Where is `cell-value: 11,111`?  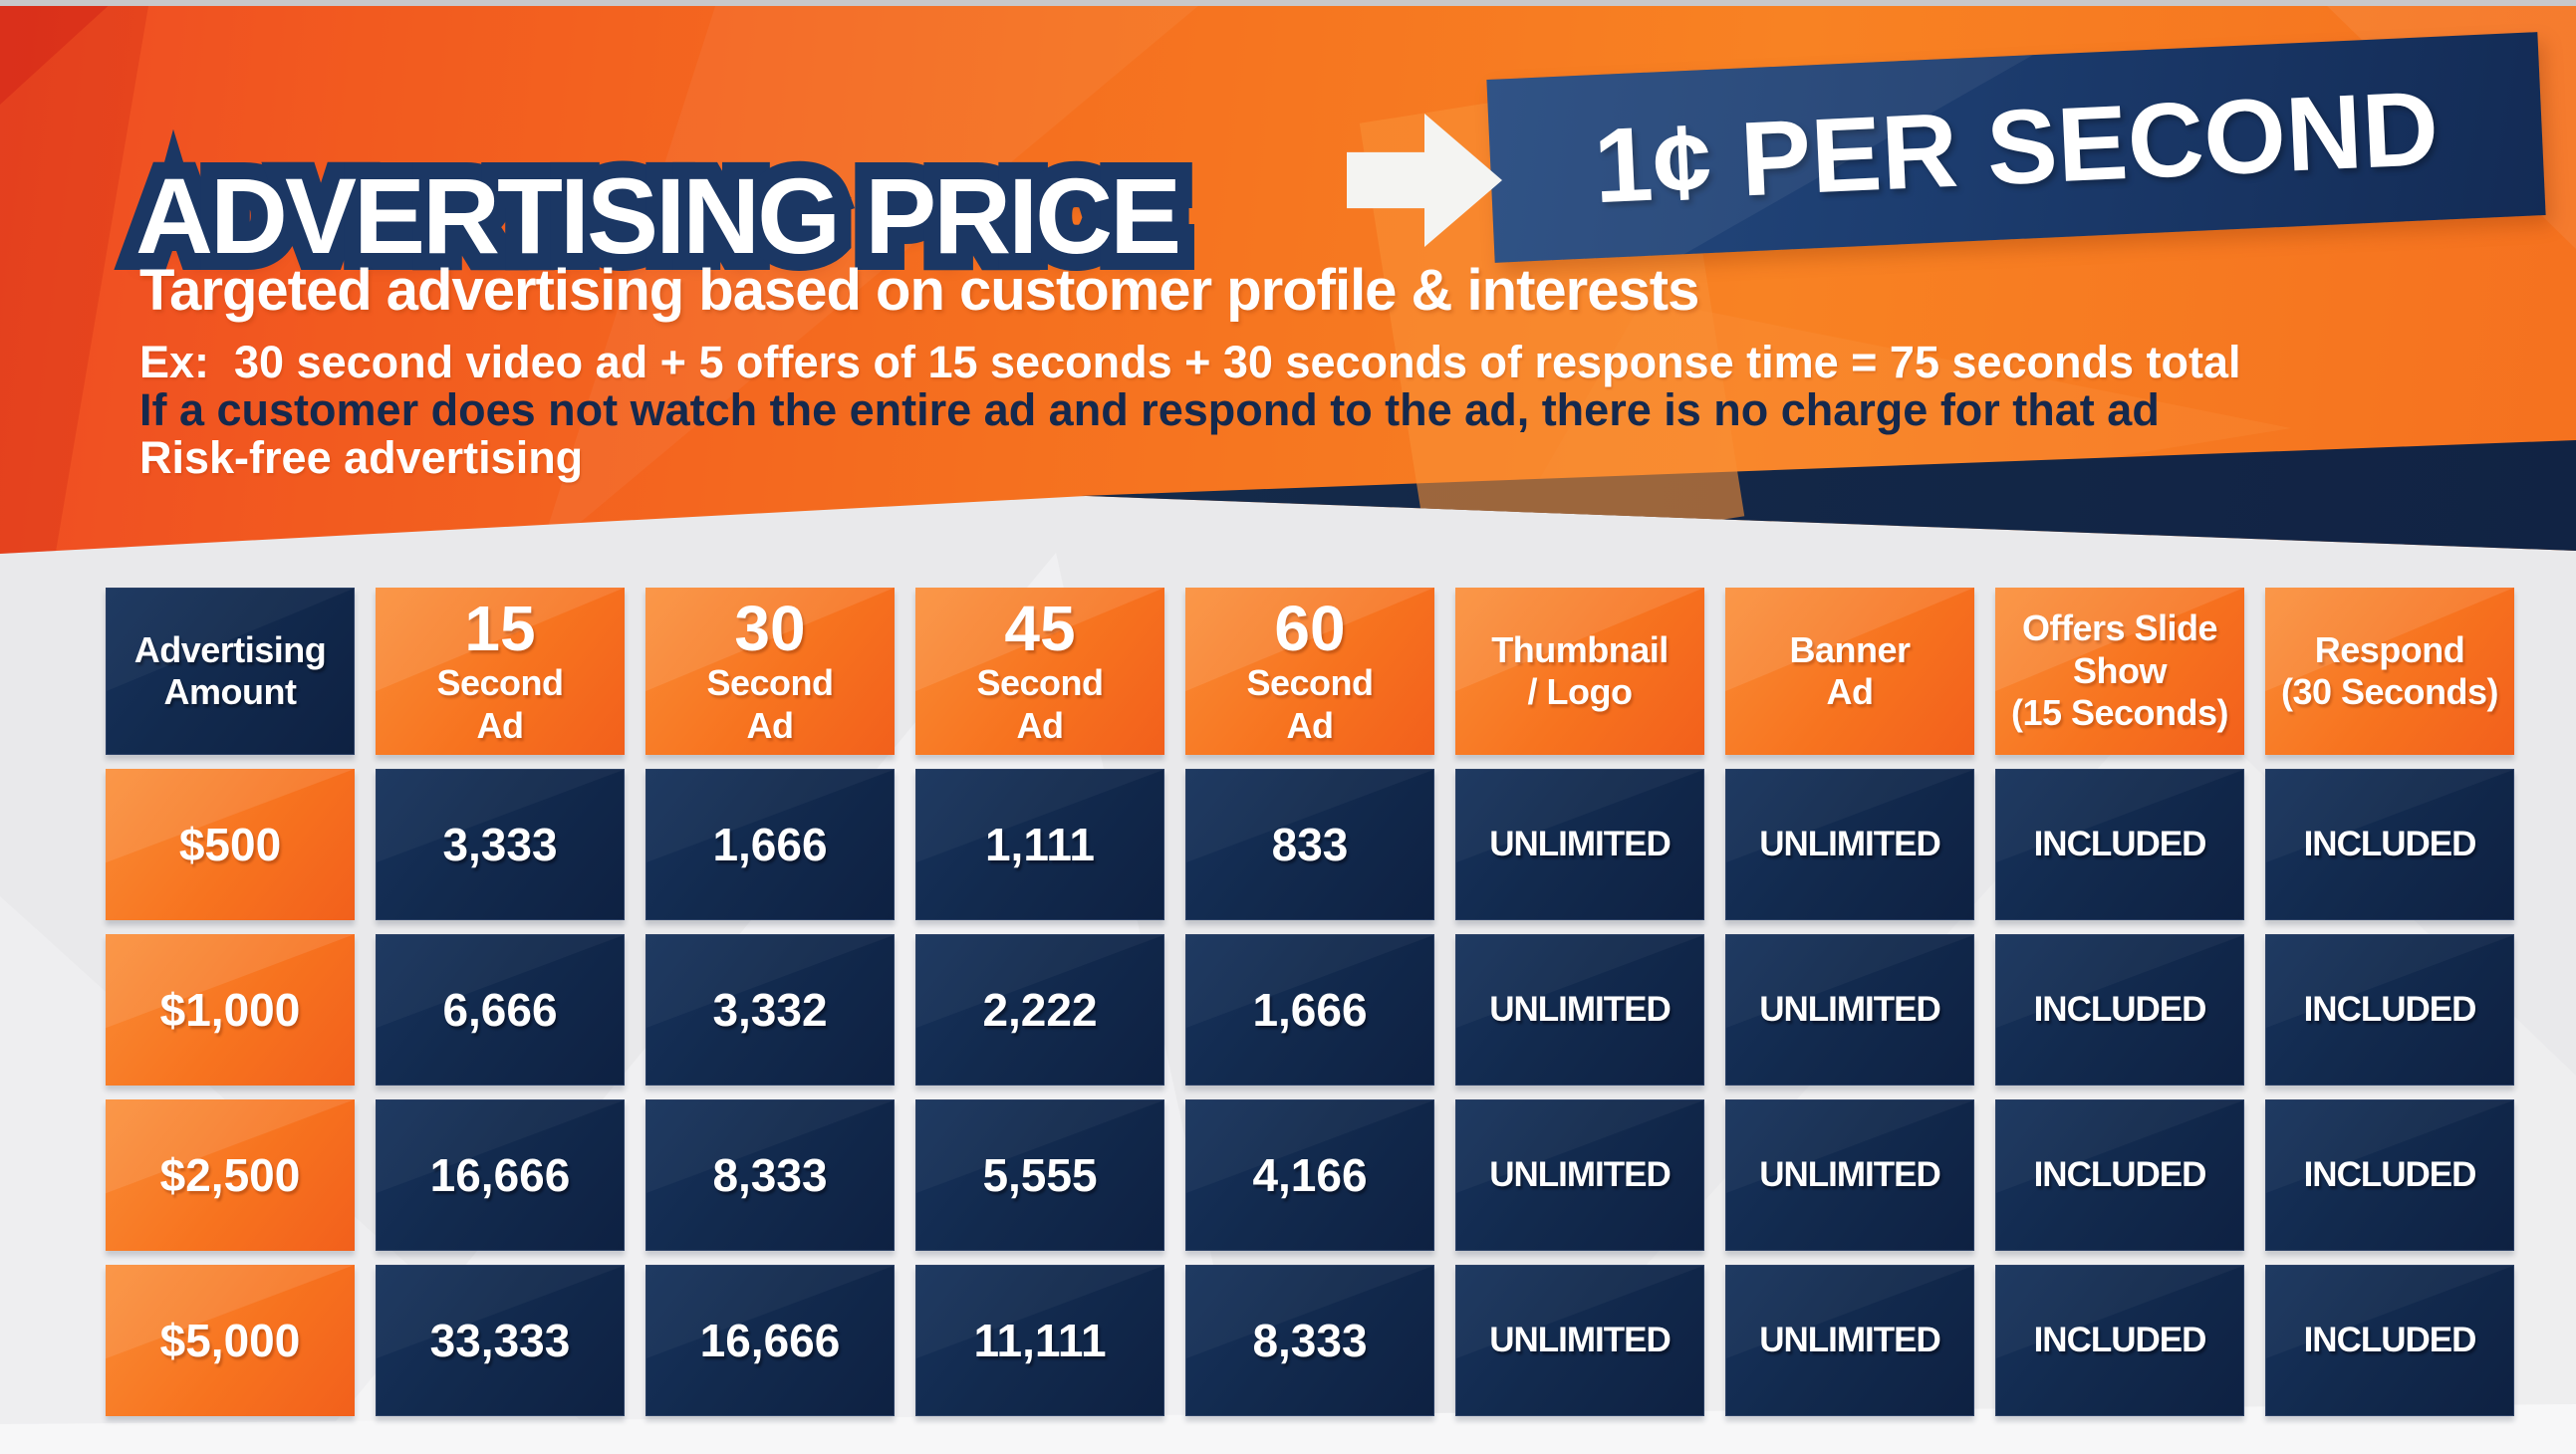 cell-value: 11,111 is located at coordinates (1040, 1341).